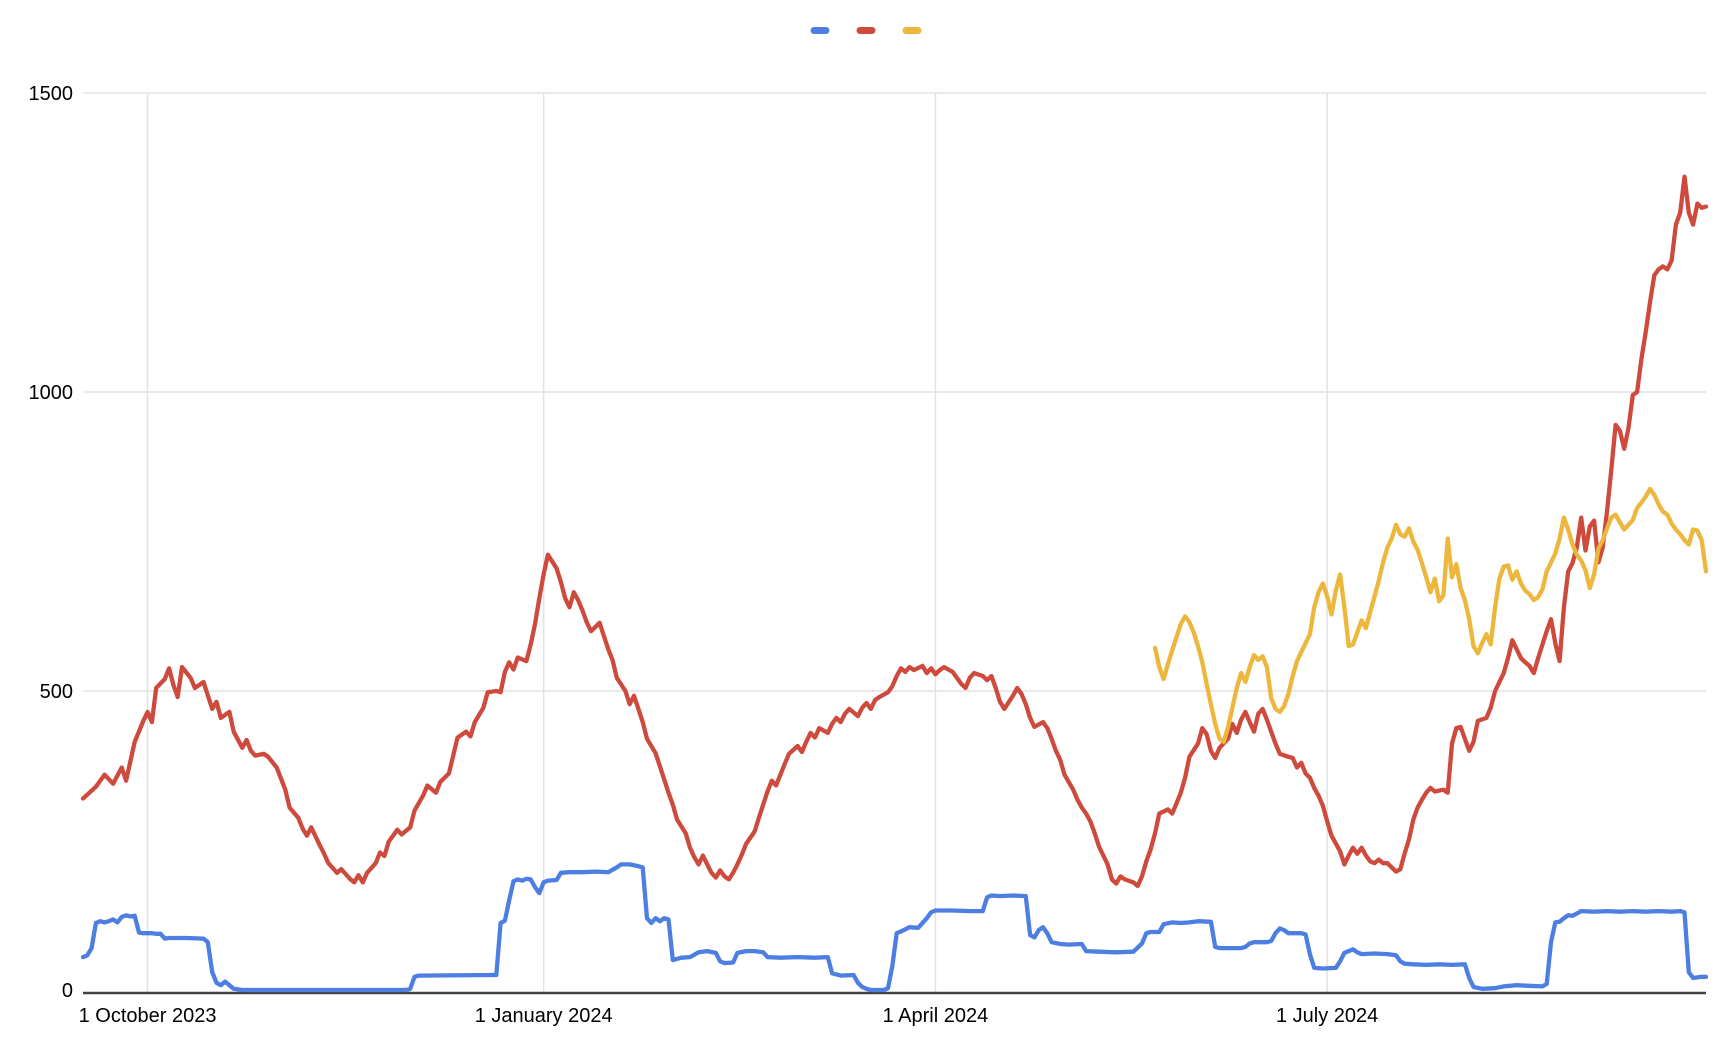  Describe the element at coordinates (936, 1016) in the screenshot. I see `x-axis-tick-label: 1 April 2024` at that location.